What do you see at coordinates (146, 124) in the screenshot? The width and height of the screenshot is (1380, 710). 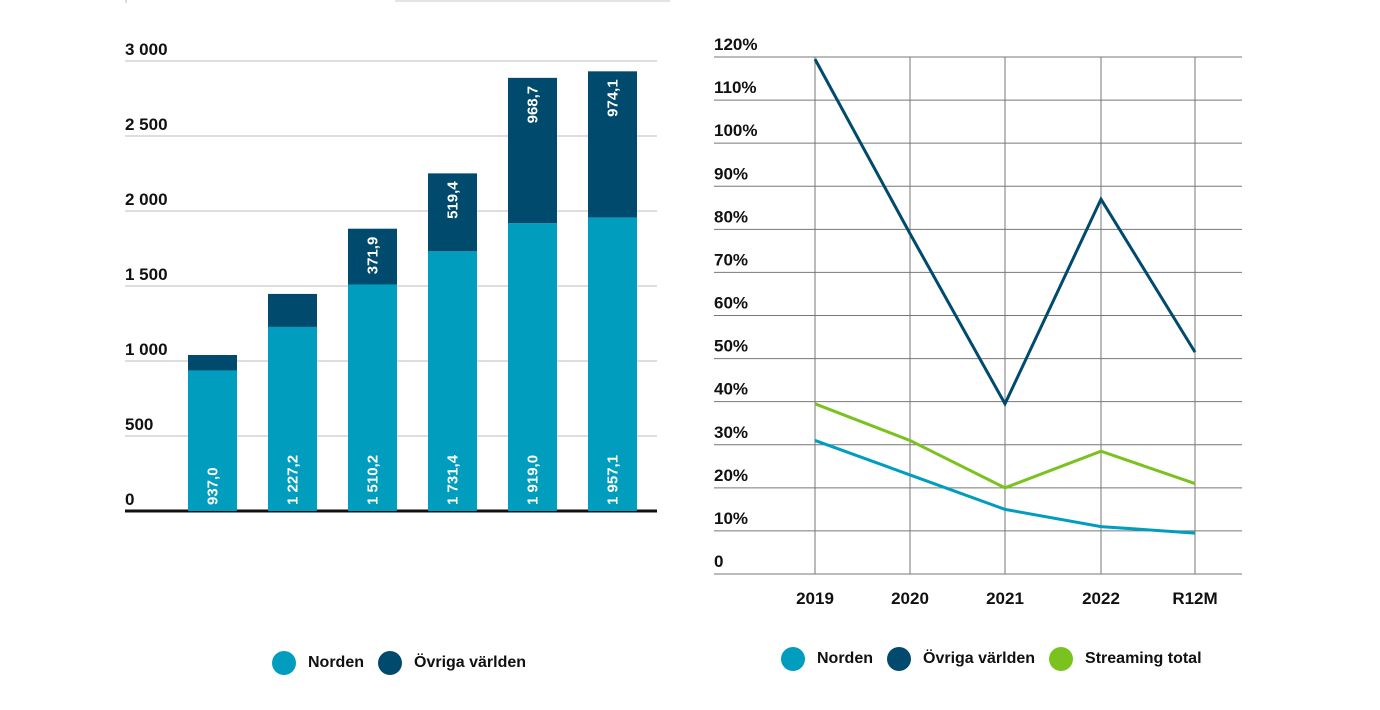 I see `y-tick-label: 2 500` at bounding box center [146, 124].